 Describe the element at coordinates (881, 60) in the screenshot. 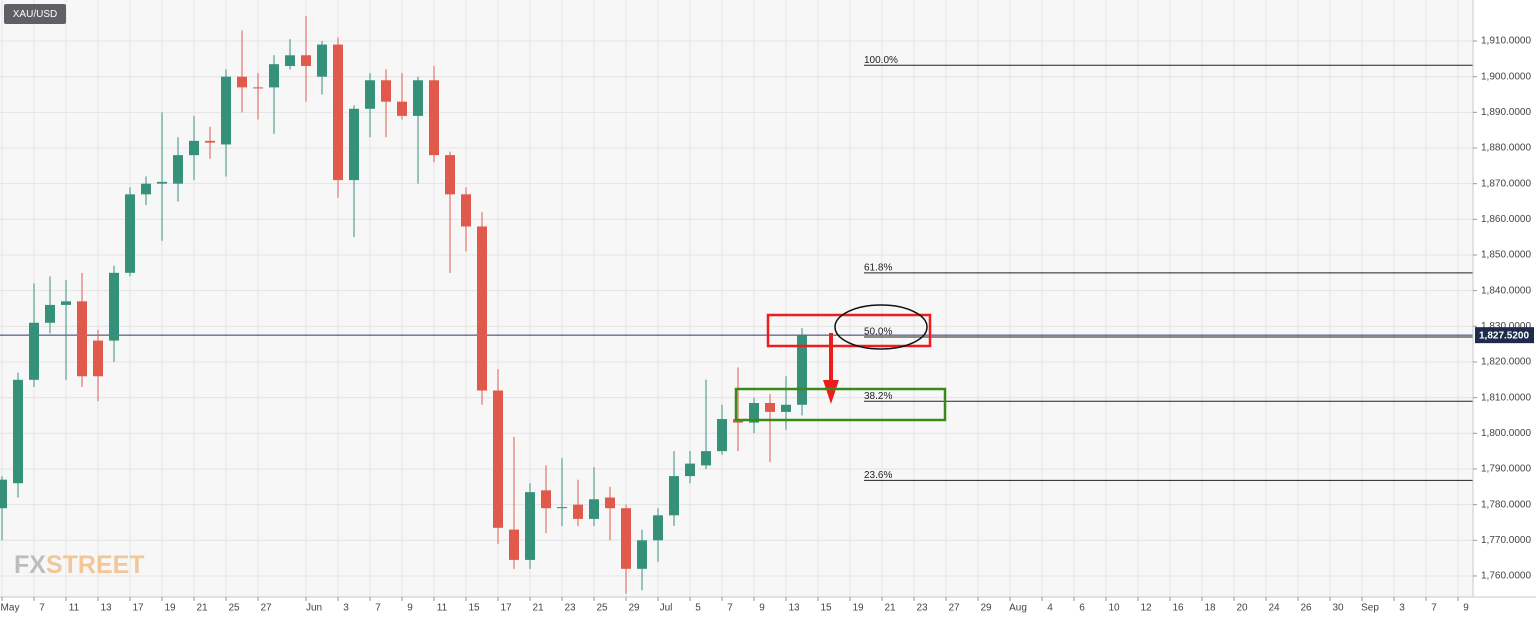

I see `fib-label: 100.0%` at that location.